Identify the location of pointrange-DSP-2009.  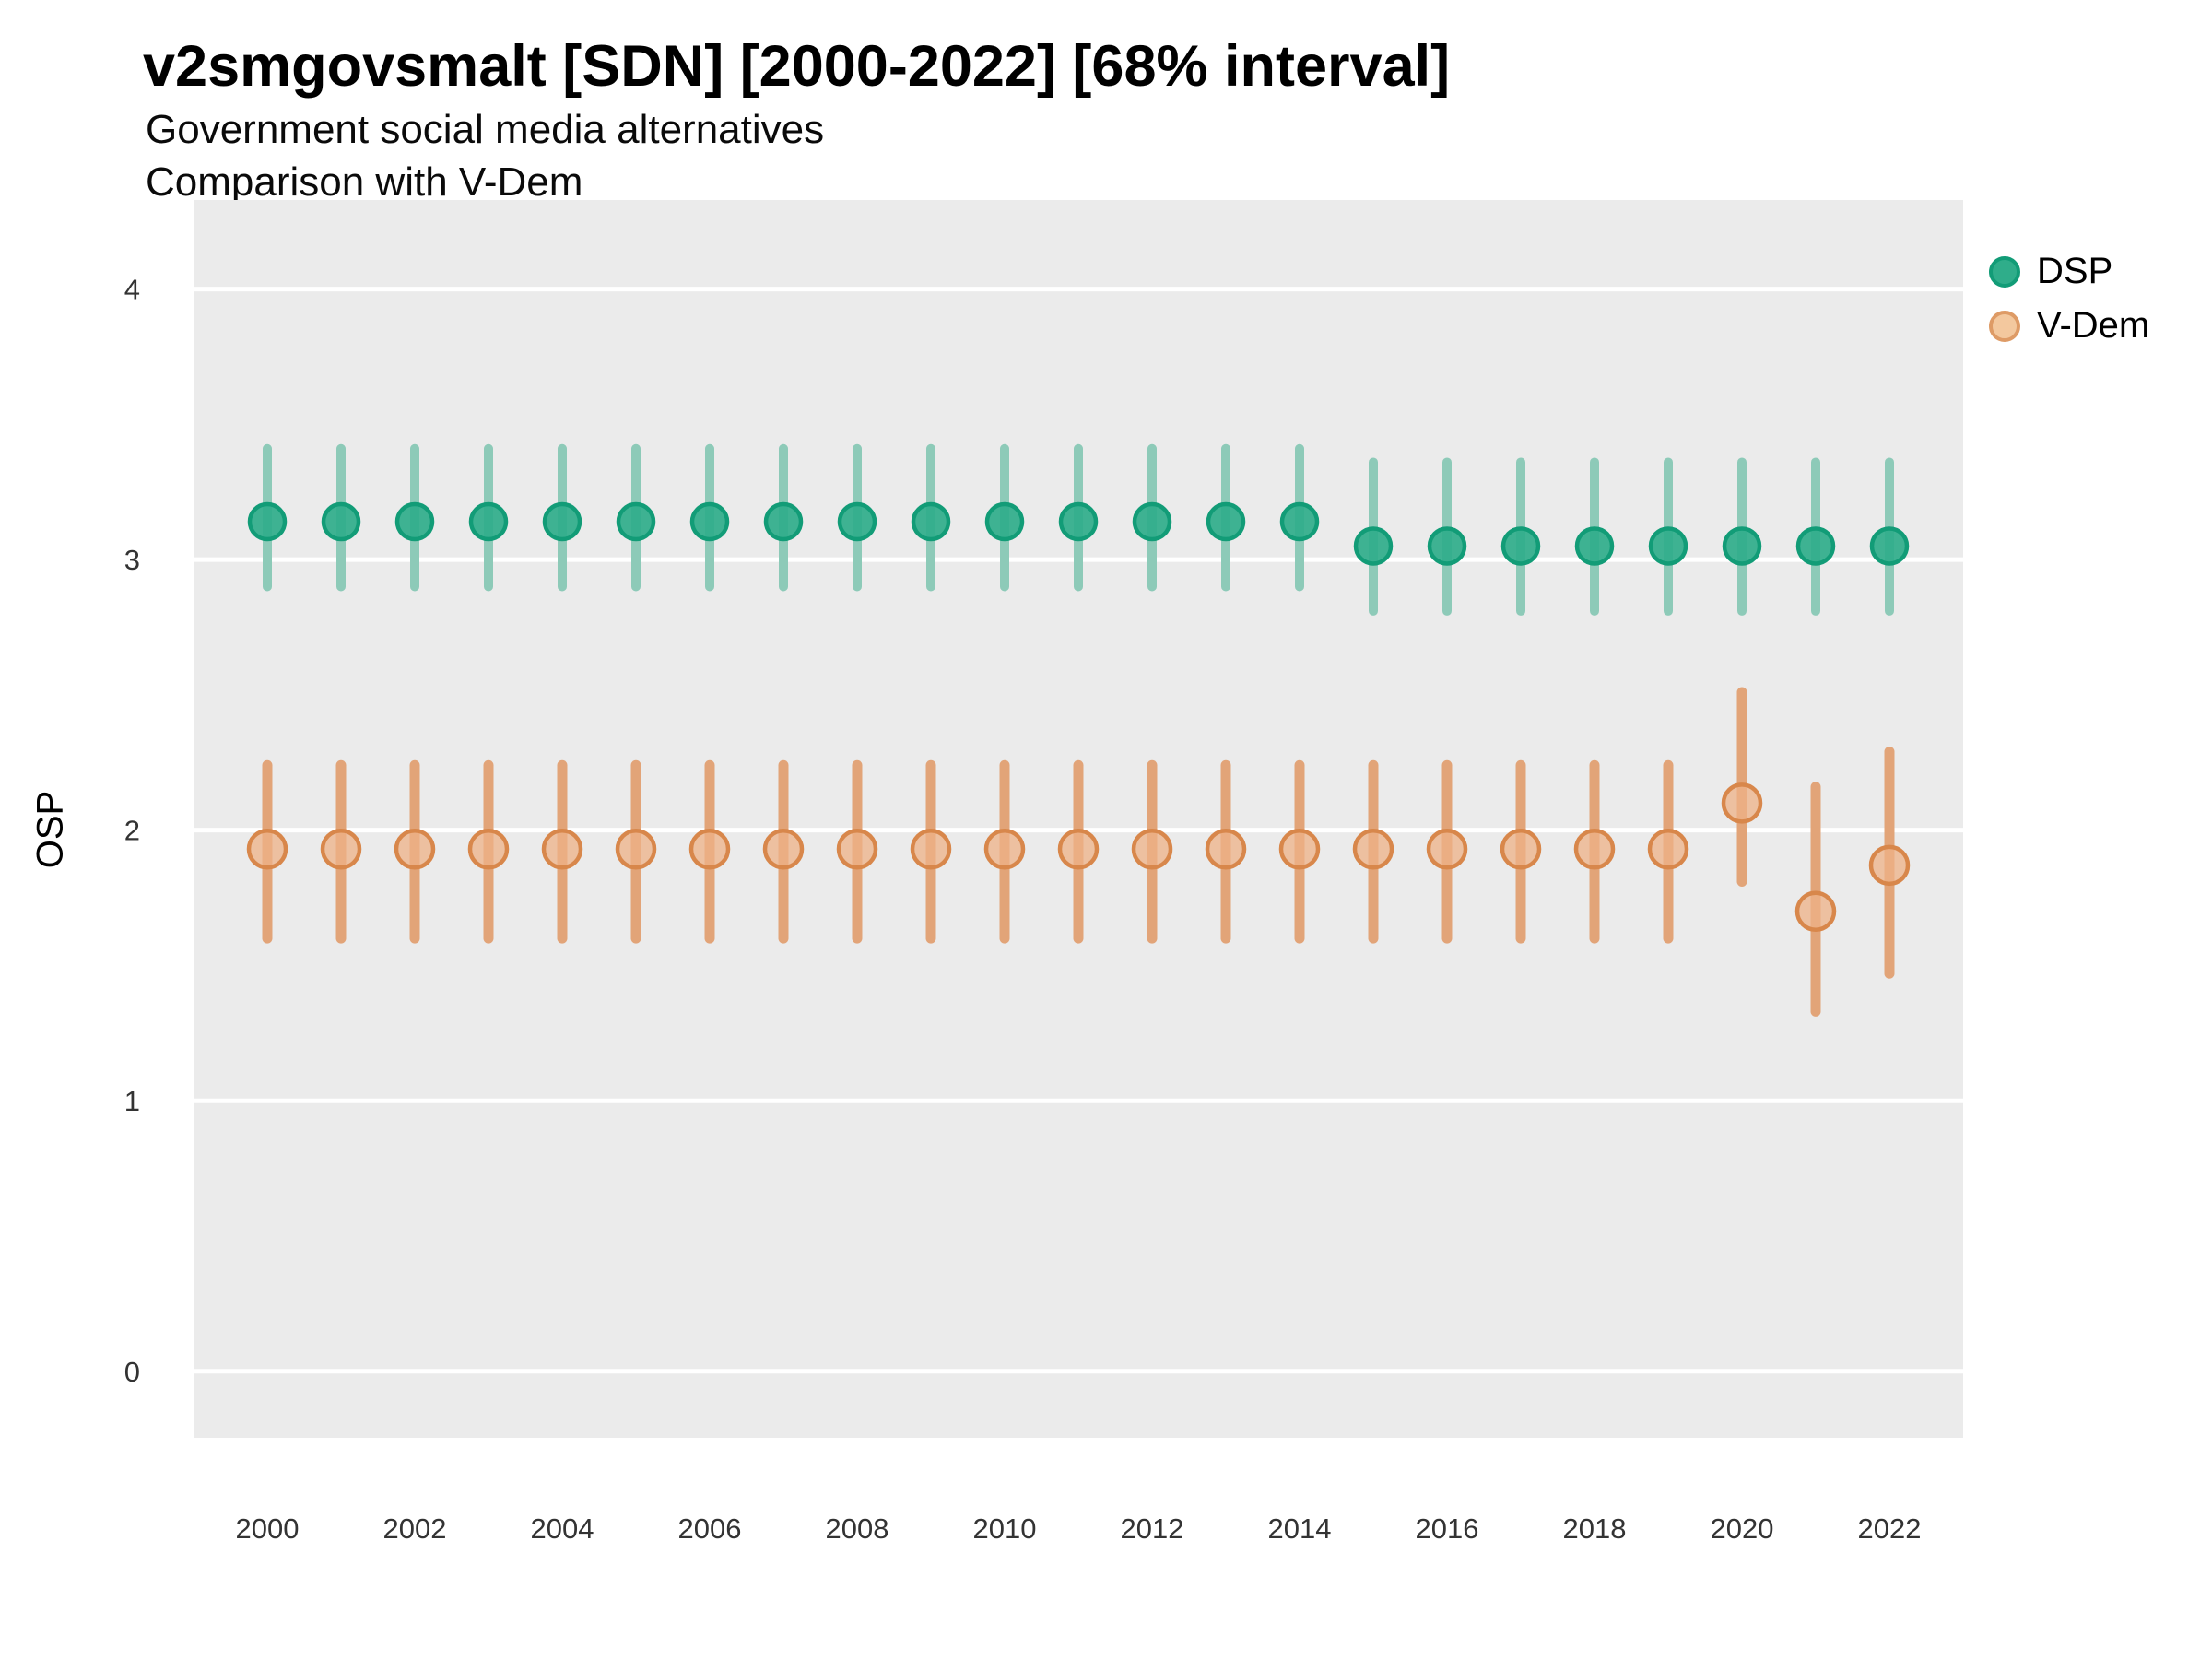
(931, 517).